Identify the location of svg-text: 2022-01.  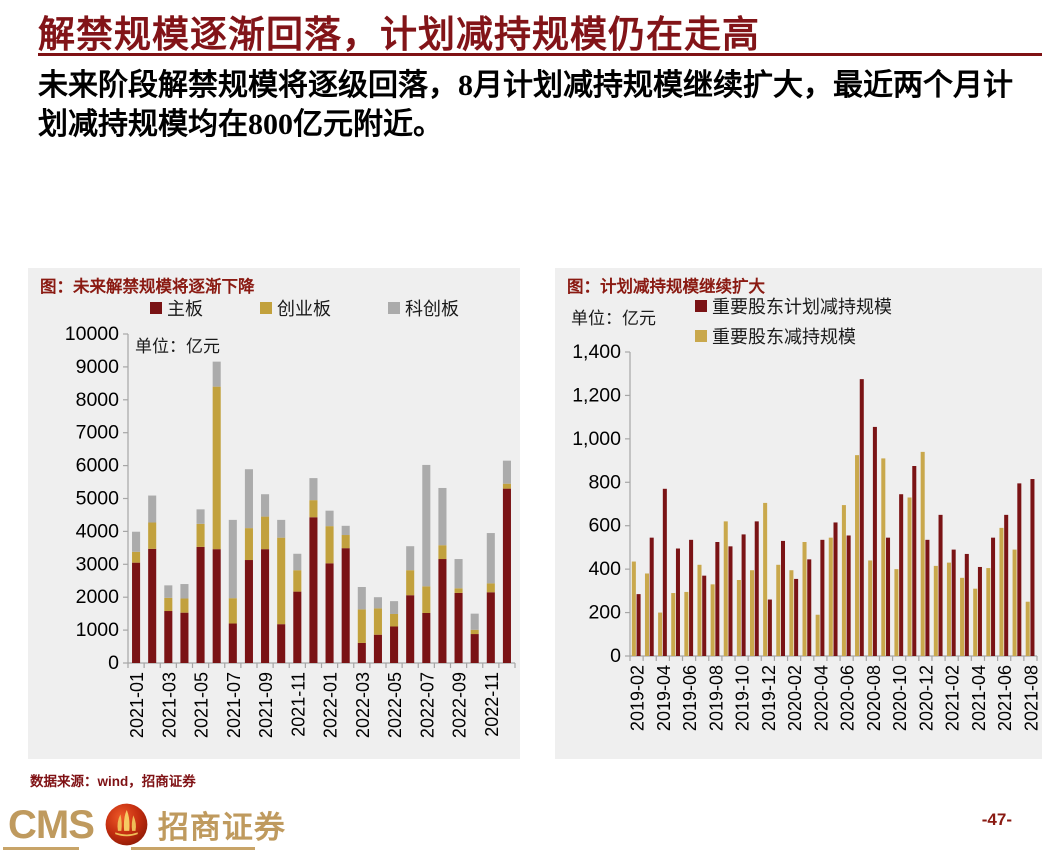
(331, 705).